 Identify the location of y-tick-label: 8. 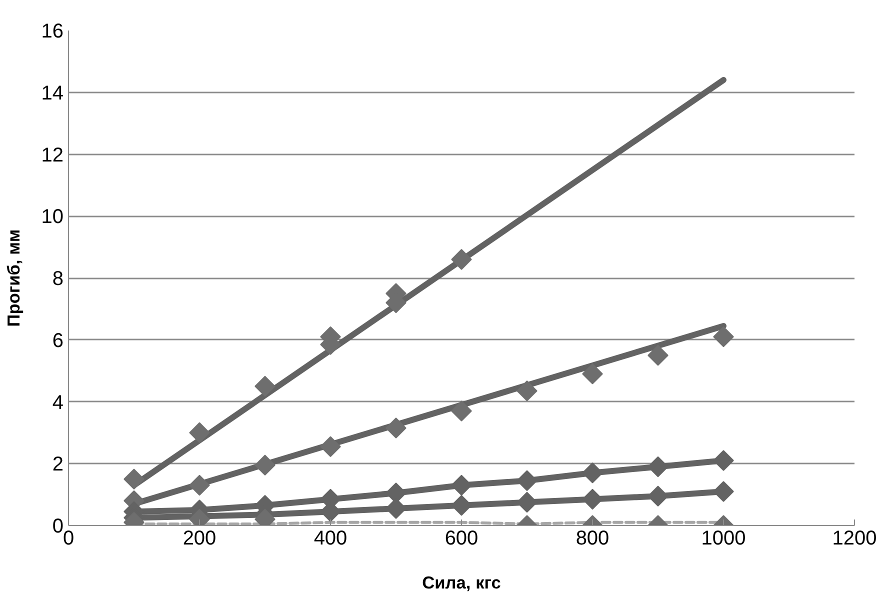
(58, 279).